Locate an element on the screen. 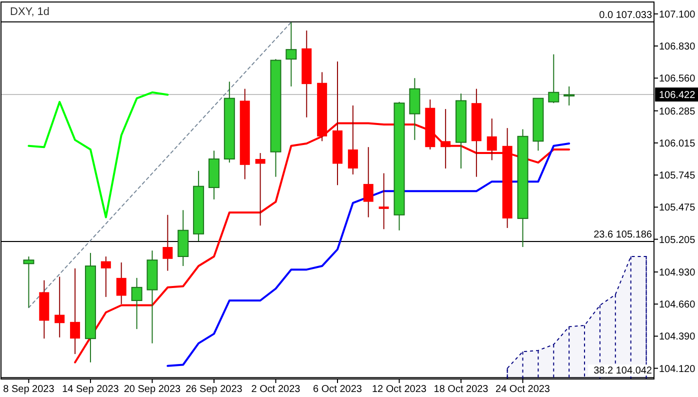 The height and width of the screenshot is (397, 698). x-tick-label: 6 Oct 2023 is located at coordinates (337, 389).